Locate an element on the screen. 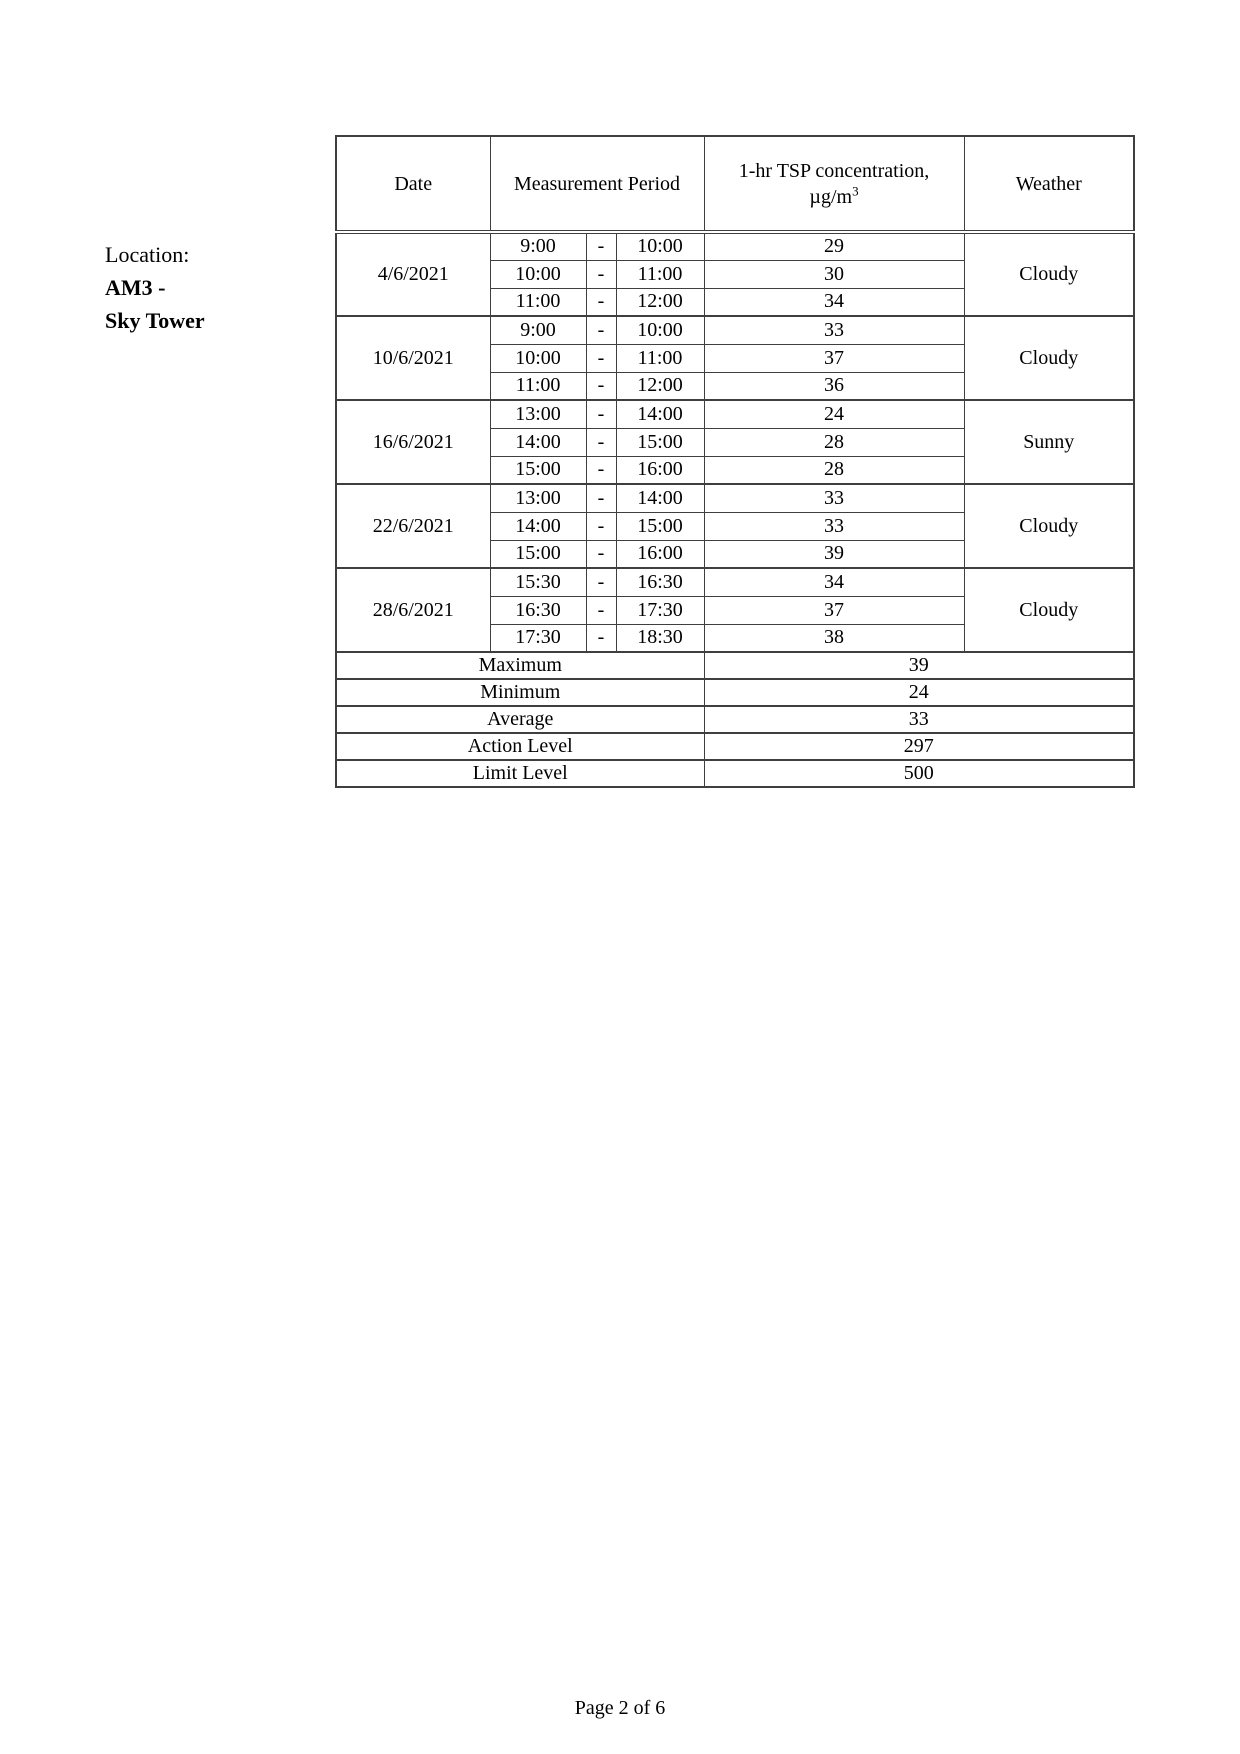  table-row: 10/6/2021 9:00 - 10:00 33 Cloudy is located at coordinates (735, 358).